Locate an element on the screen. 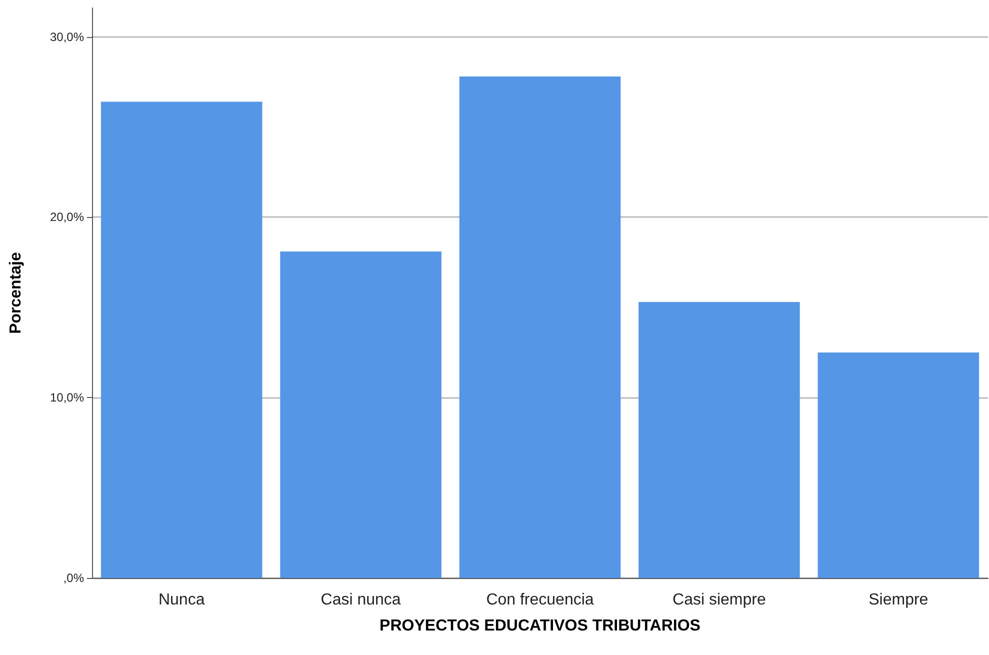  y-tick-label: 10,0% is located at coordinates (67, 397).